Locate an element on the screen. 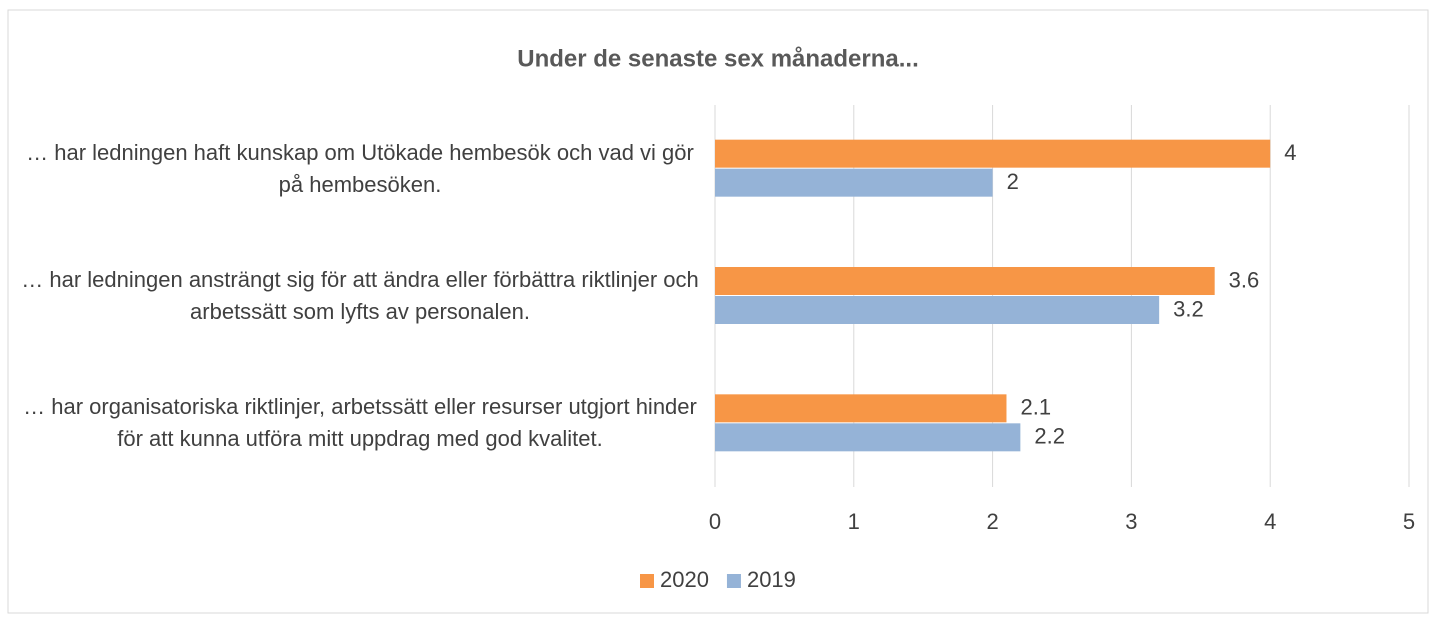 Image resolution: width=1436 pixels, height=618 pixels. data-label: 3.6 is located at coordinates (1244, 279).